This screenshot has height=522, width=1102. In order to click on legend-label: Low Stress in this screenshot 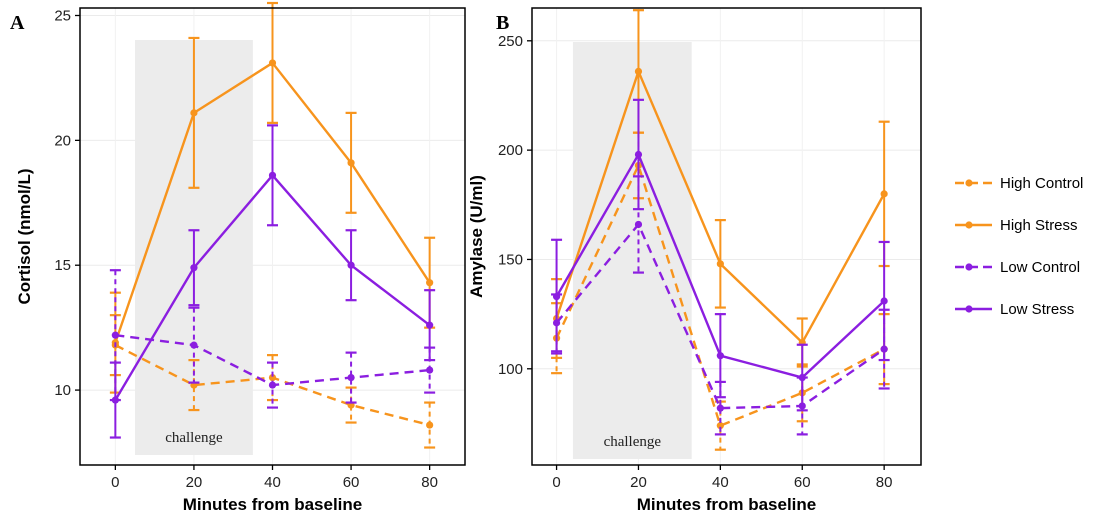, I will do `click(1037, 309)`.